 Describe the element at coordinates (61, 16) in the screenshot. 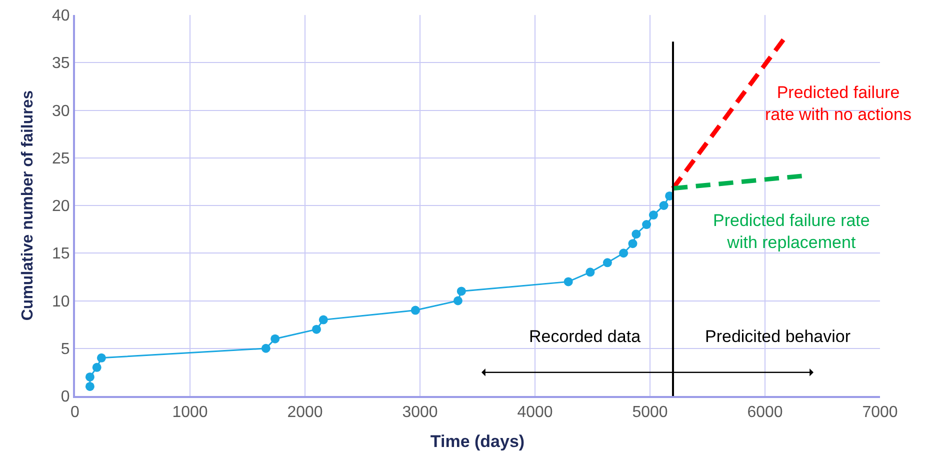

I see `y-tick-label: 40` at that location.